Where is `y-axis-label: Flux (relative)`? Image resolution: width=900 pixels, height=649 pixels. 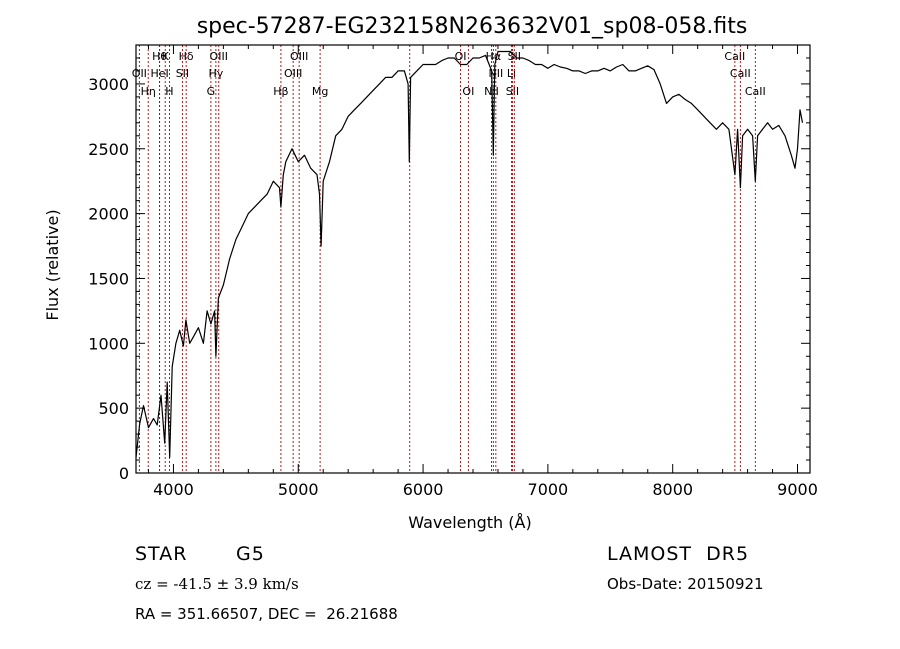
y-axis-label: Flux (relative) is located at coordinates (52, 264).